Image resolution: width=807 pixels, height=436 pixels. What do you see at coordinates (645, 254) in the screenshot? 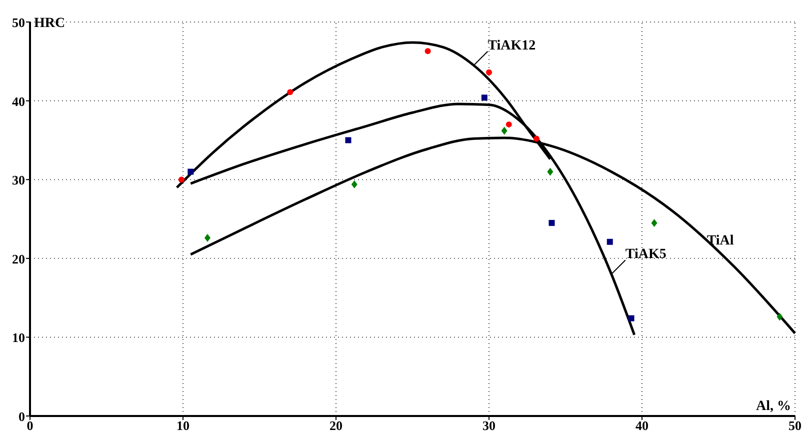
I see `series-label: TiAK5` at bounding box center [645, 254].